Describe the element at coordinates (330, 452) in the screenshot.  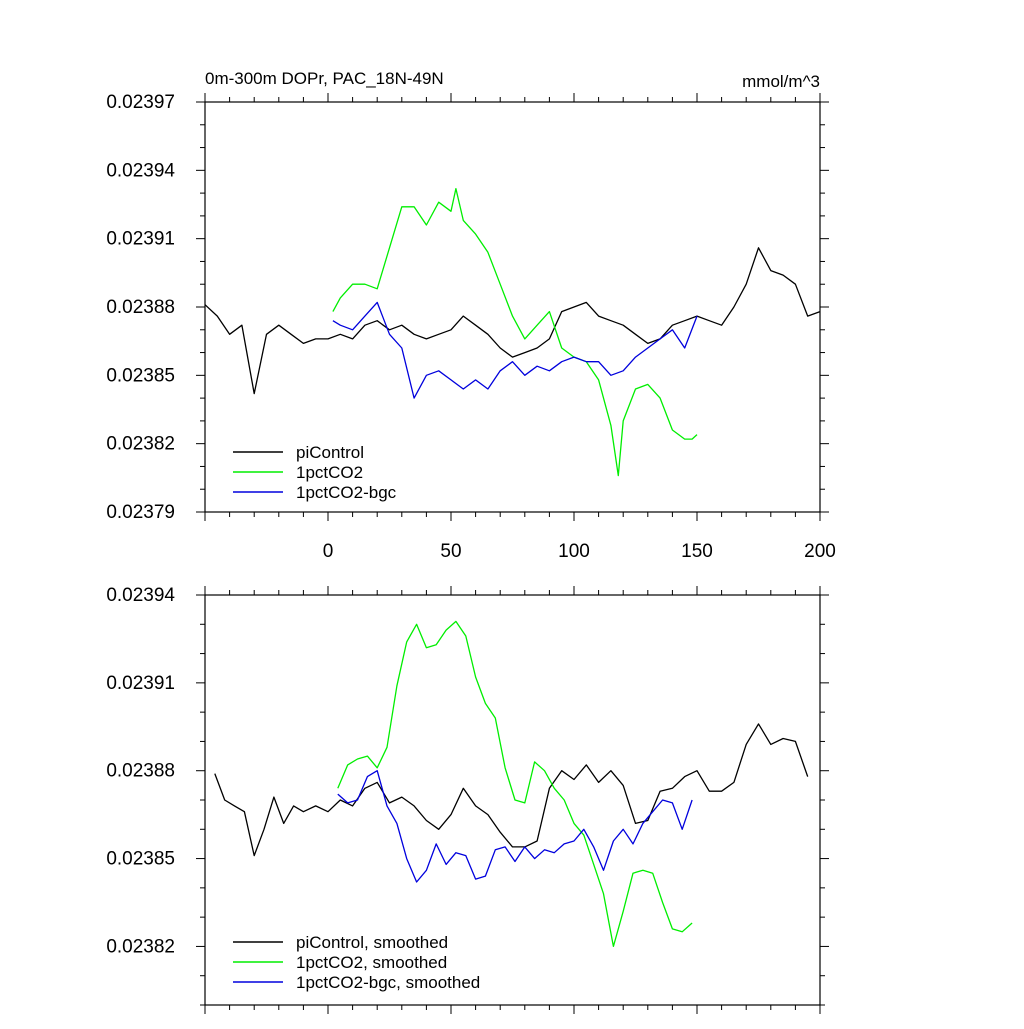
I see `legend-label: piControl` at that location.